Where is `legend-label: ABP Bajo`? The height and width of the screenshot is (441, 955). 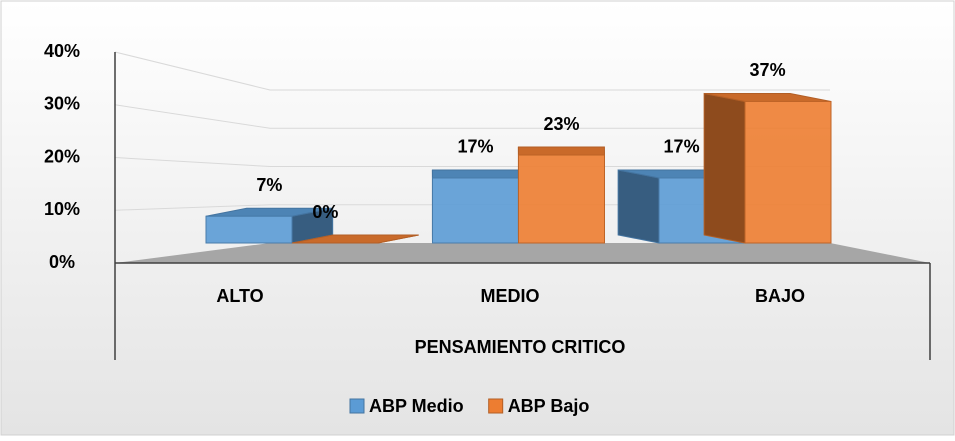 legend-label: ABP Bajo is located at coordinates (549, 406).